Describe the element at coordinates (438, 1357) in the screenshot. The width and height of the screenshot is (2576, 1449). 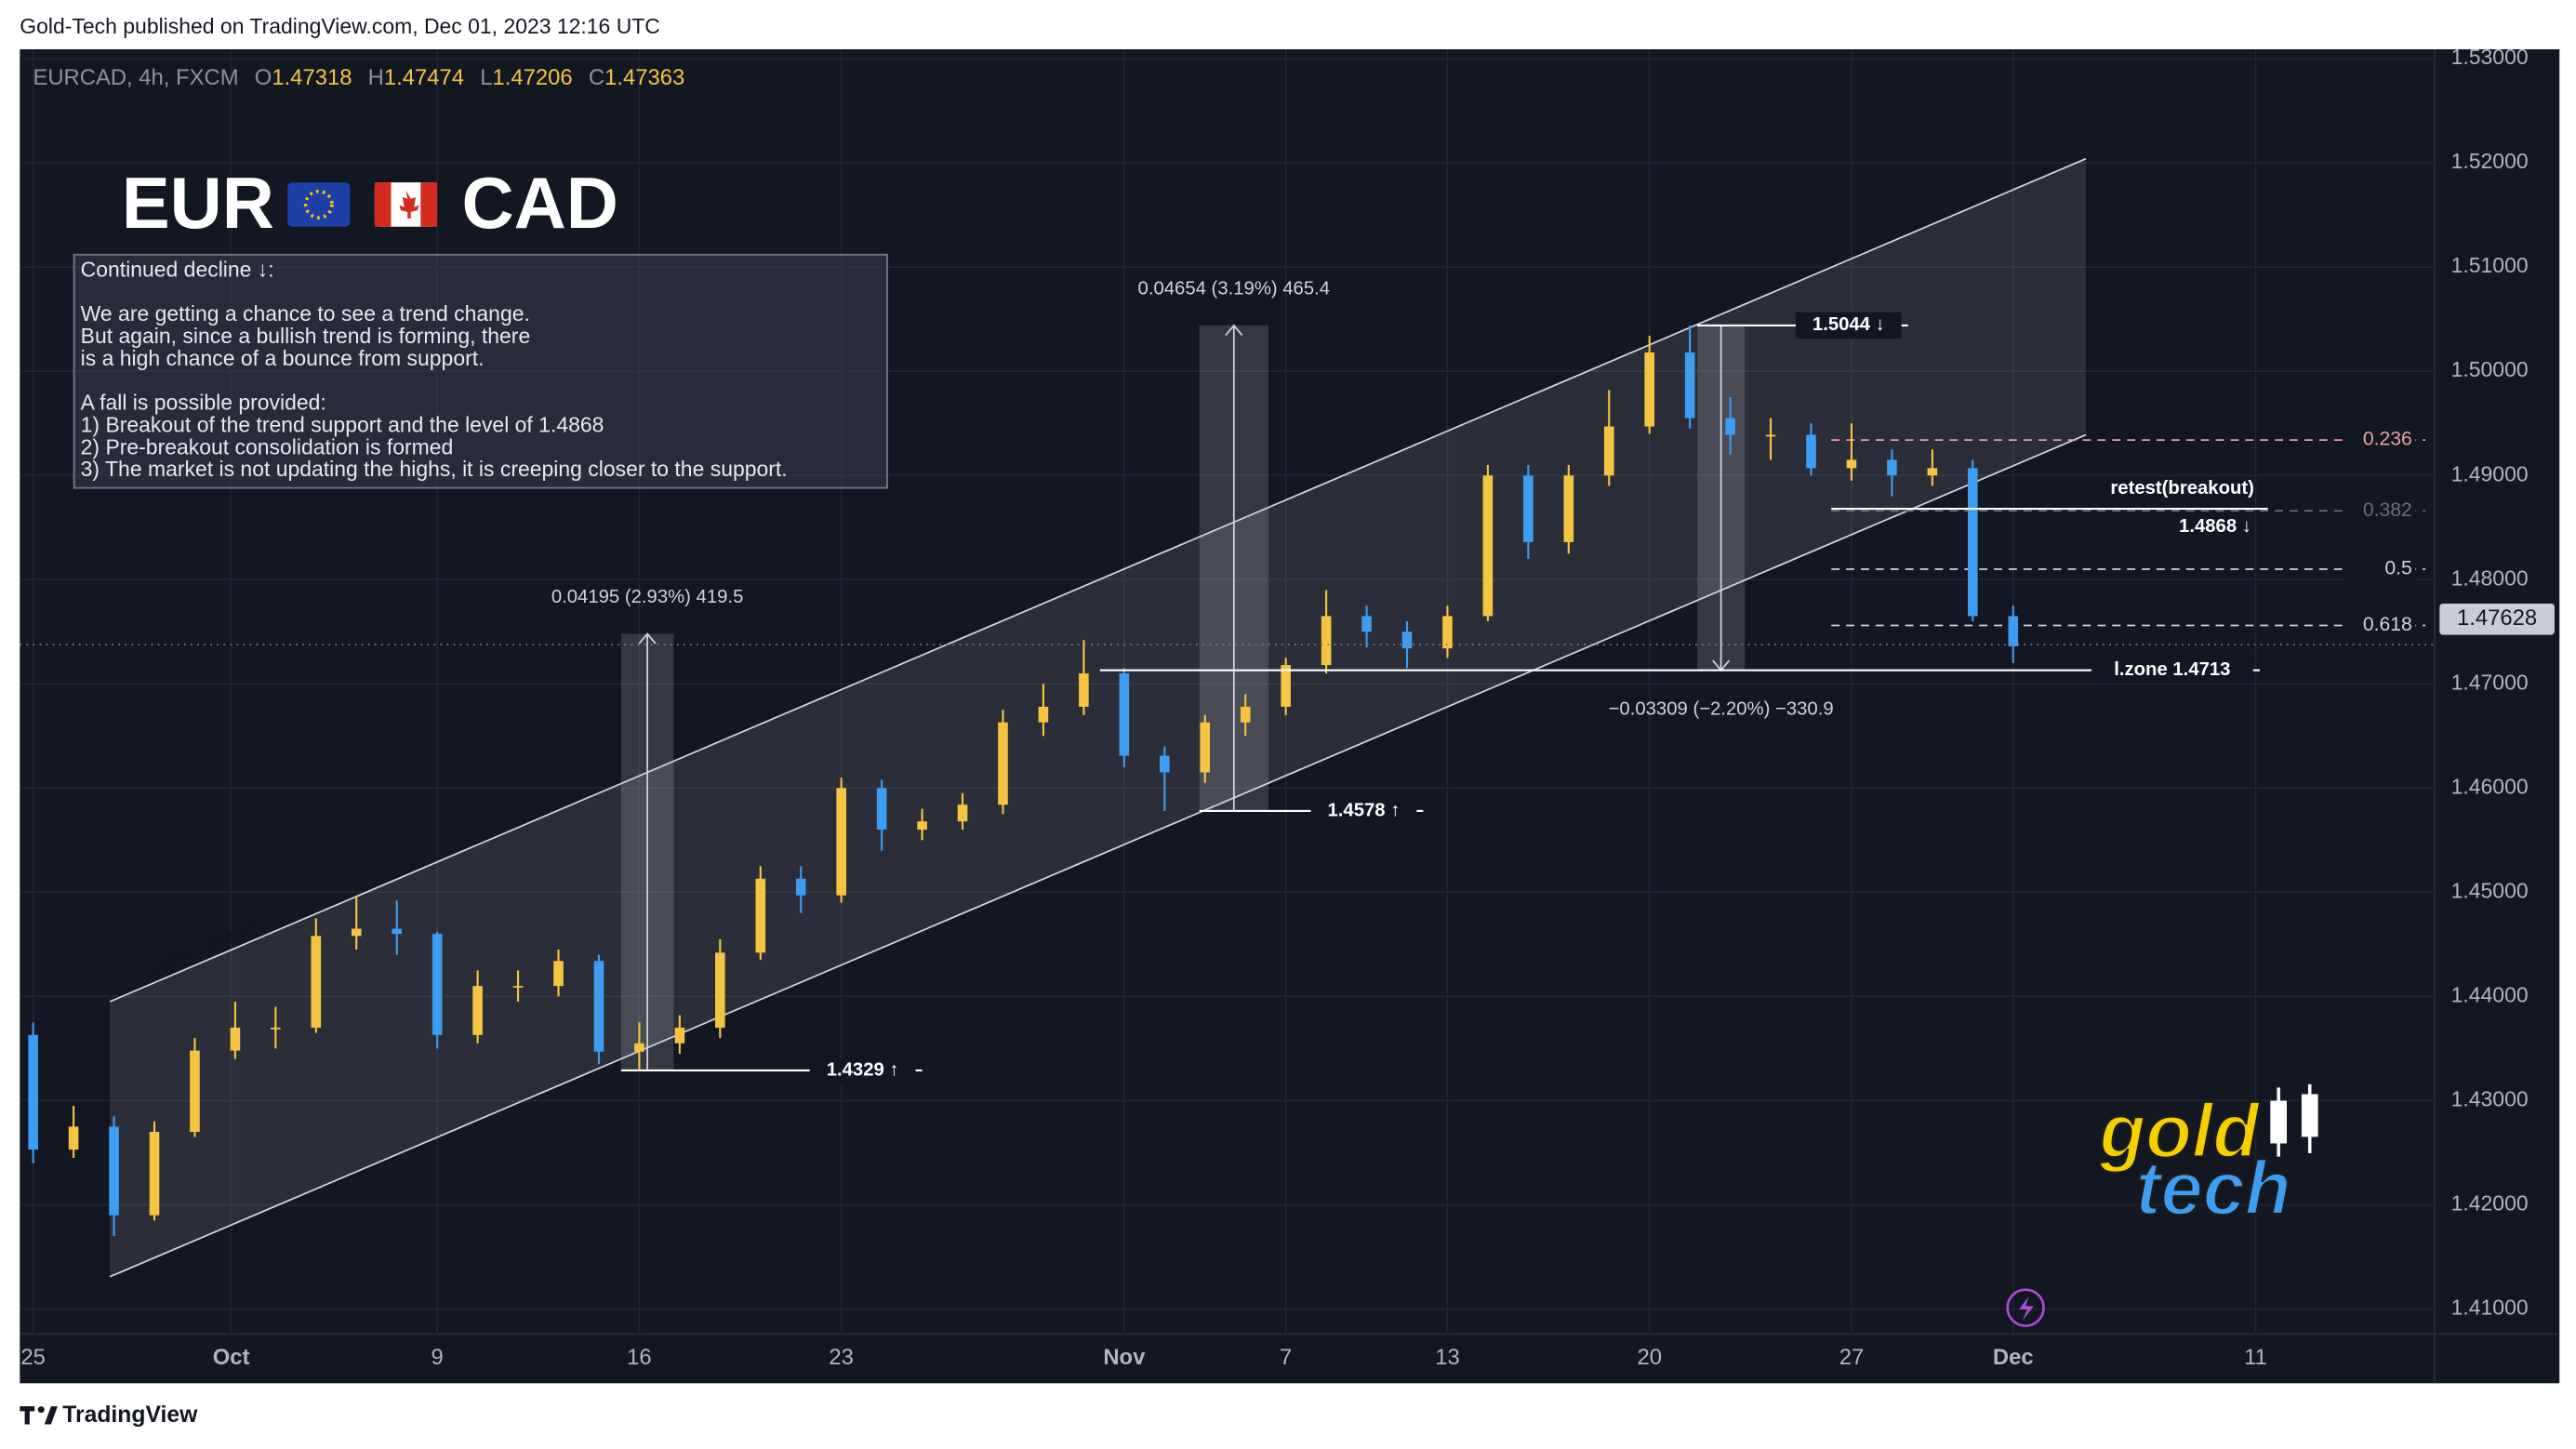
I see `x-tick-label: 9` at that location.